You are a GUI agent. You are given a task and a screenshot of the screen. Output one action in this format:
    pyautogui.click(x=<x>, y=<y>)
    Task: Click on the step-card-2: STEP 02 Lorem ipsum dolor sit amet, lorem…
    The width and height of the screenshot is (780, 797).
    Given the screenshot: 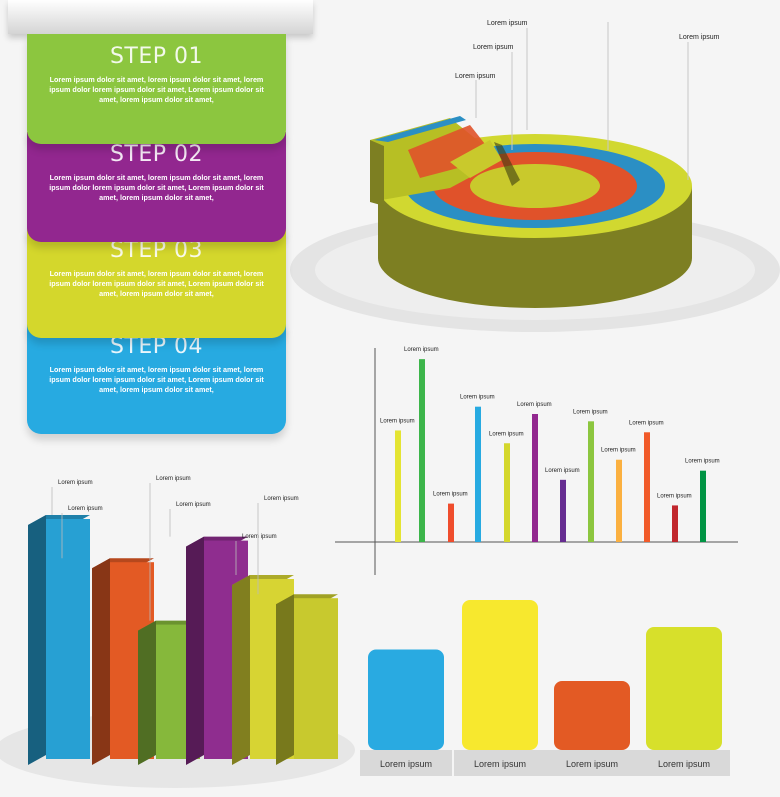 What is the action you would take?
    pyautogui.click(x=156, y=187)
    